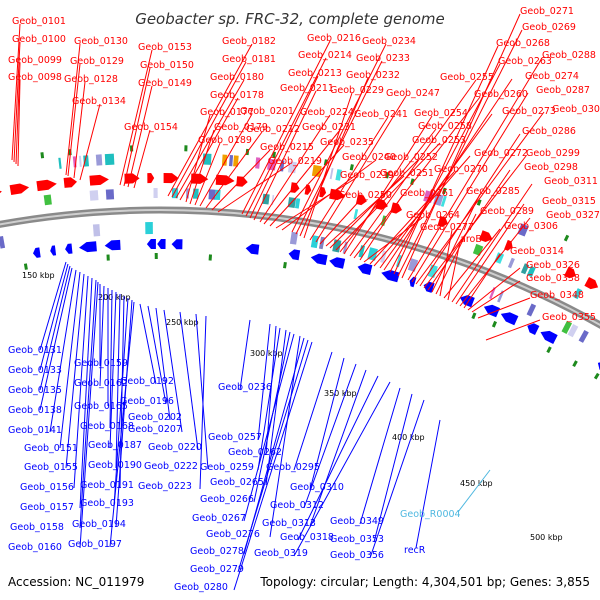 This screenshot has height=600, width=600. What do you see at coordinates (114, 297) in the screenshot?
I see `scale-tick-label: 200 kbp` at bounding box center [114, 297].